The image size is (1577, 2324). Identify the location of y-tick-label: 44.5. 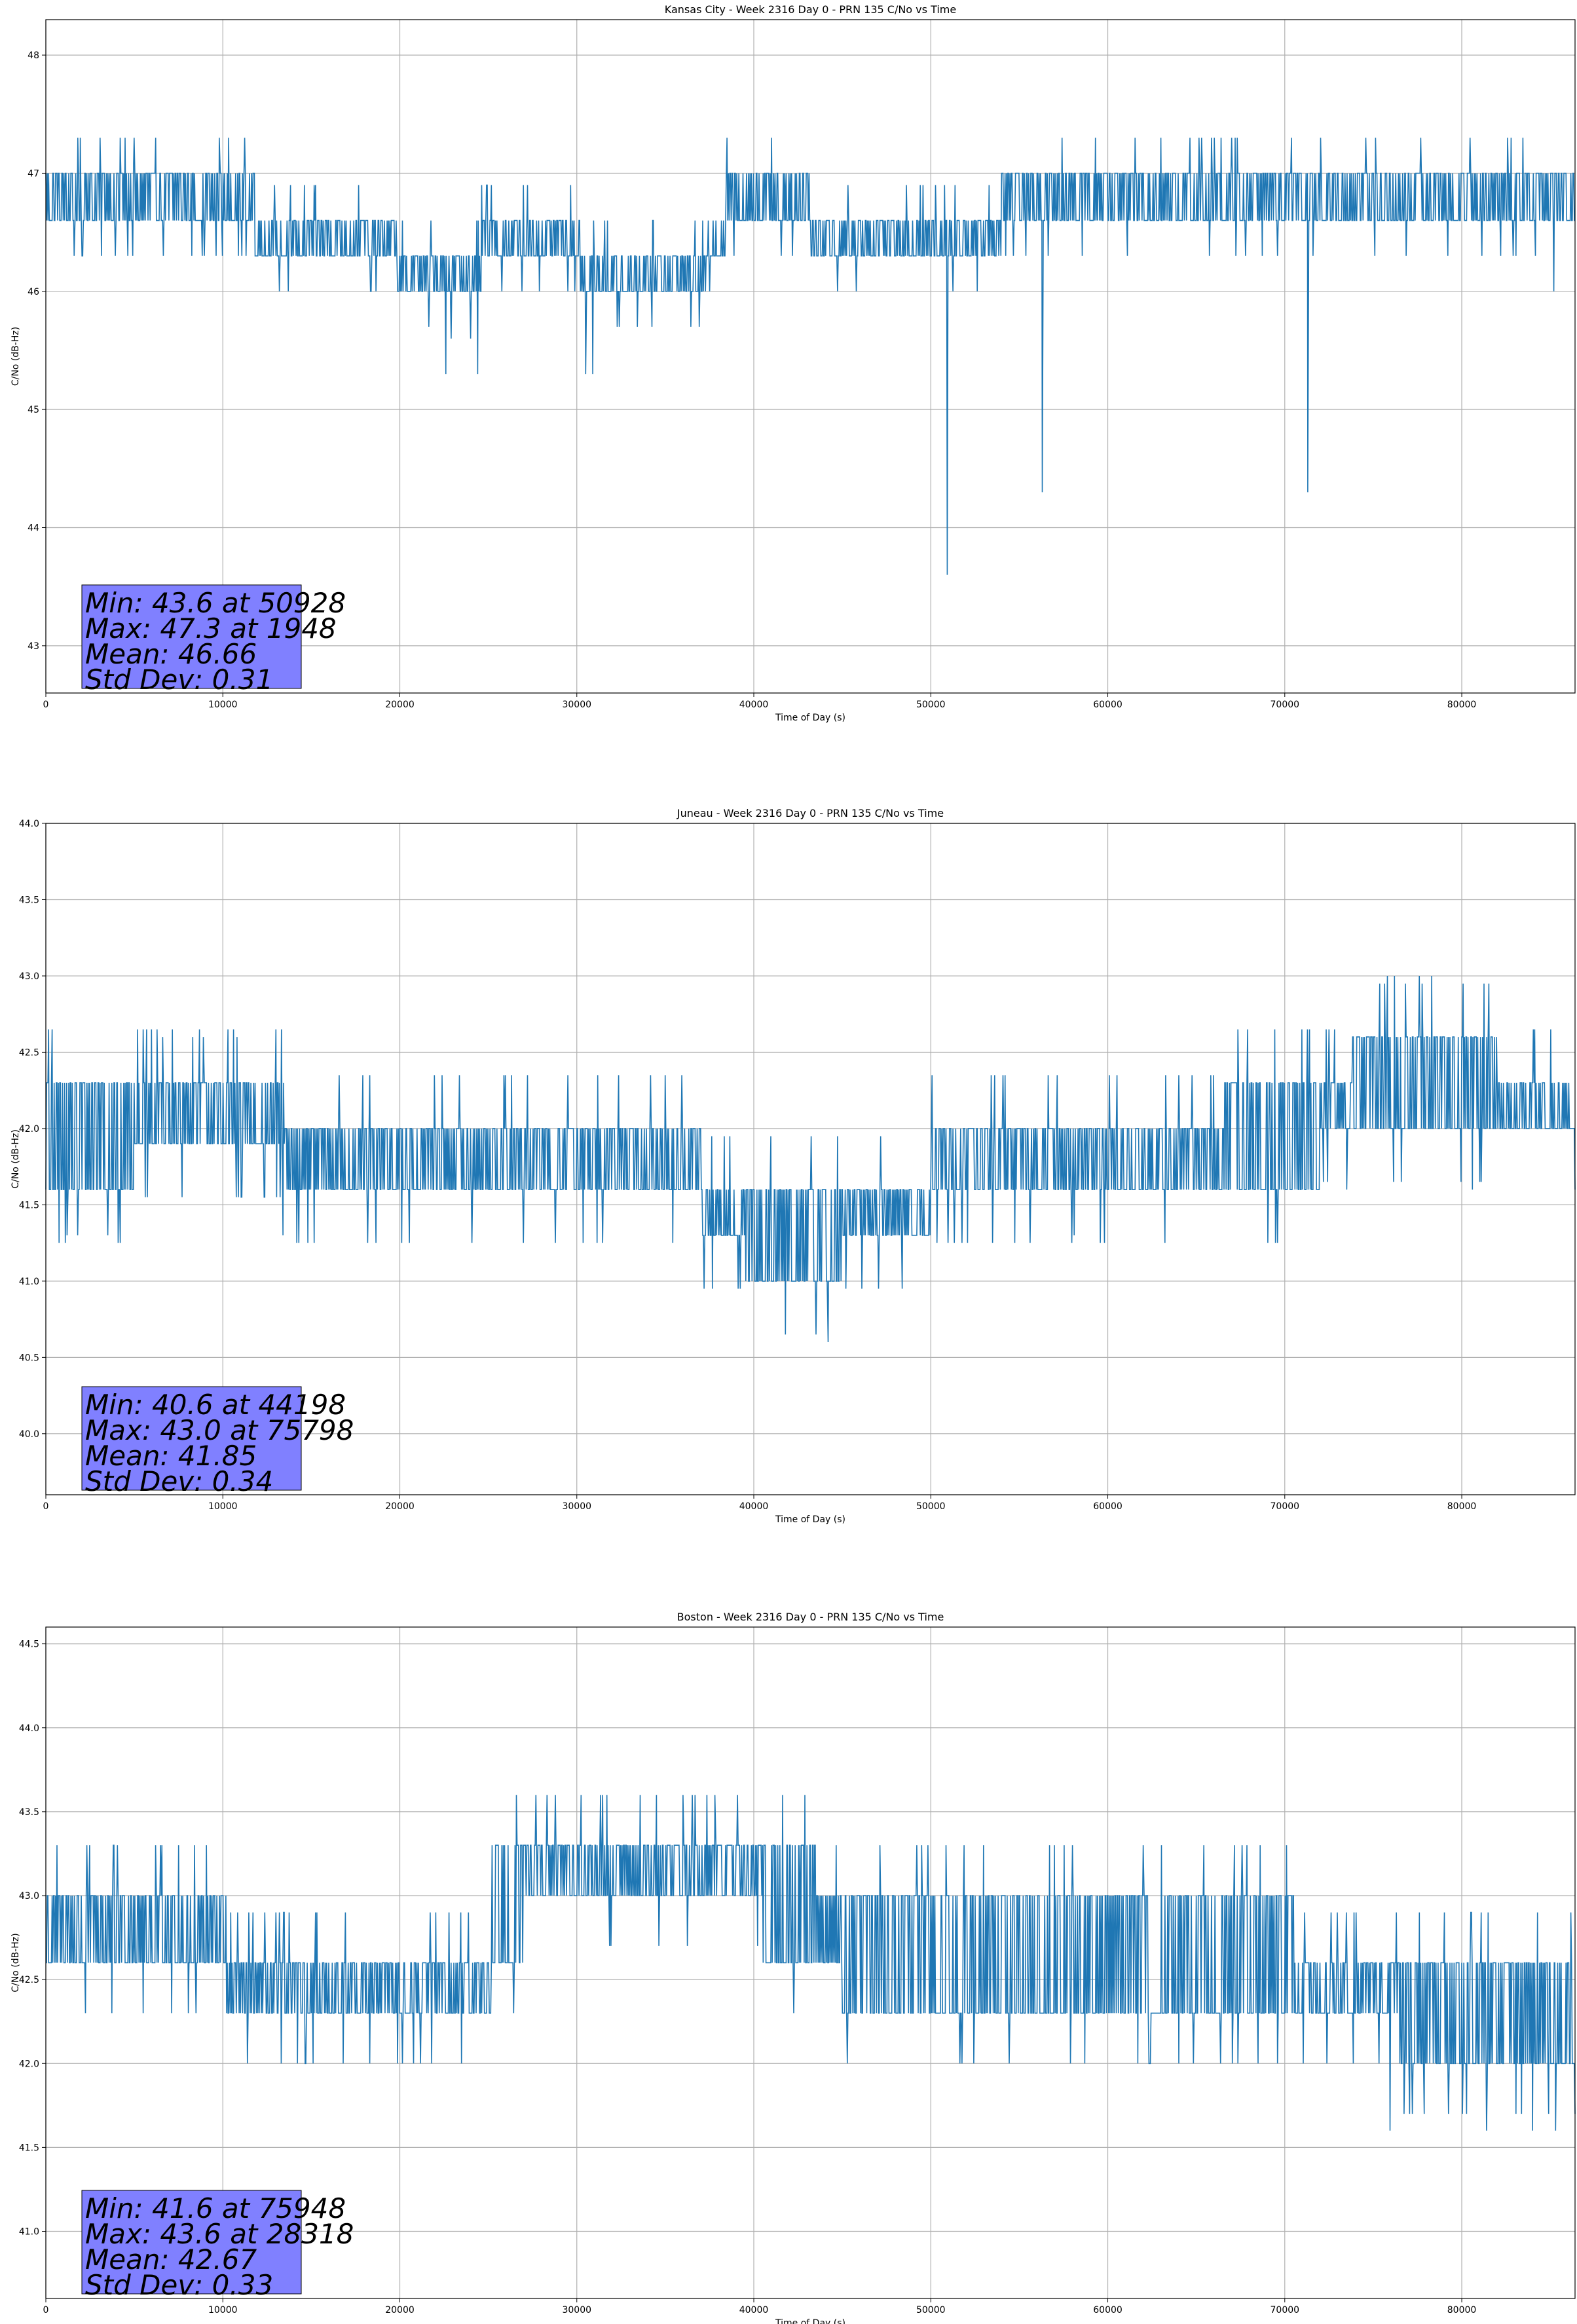
(29, 1645).